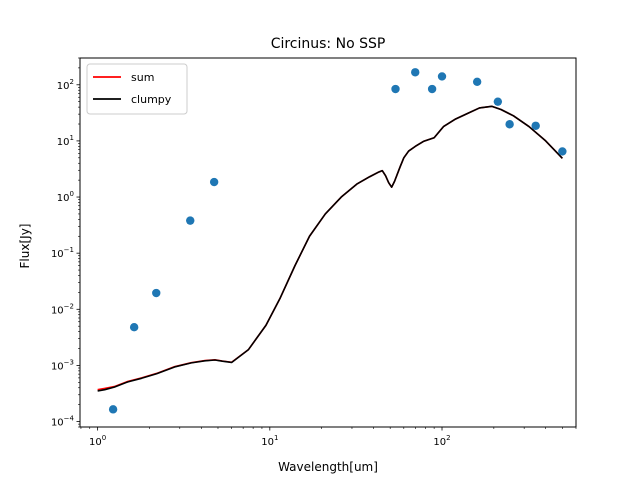  I want to click on y-tick-label: 10², so click(65, 85).